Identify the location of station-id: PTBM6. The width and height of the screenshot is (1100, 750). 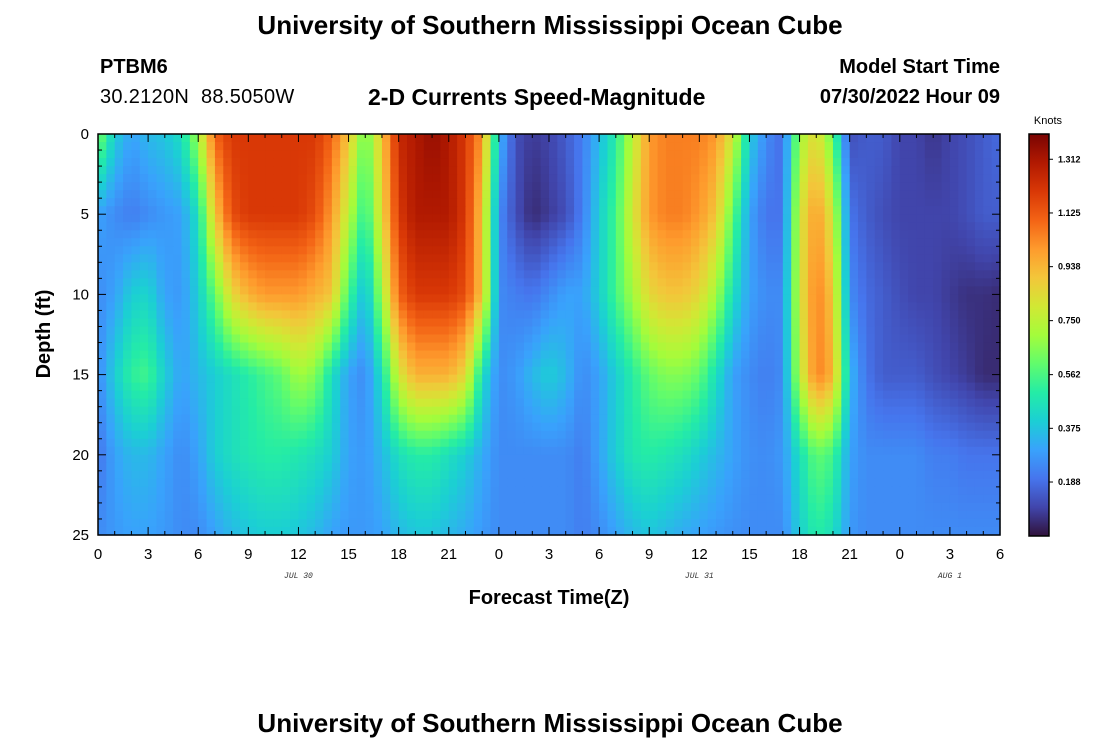
(134, 67).